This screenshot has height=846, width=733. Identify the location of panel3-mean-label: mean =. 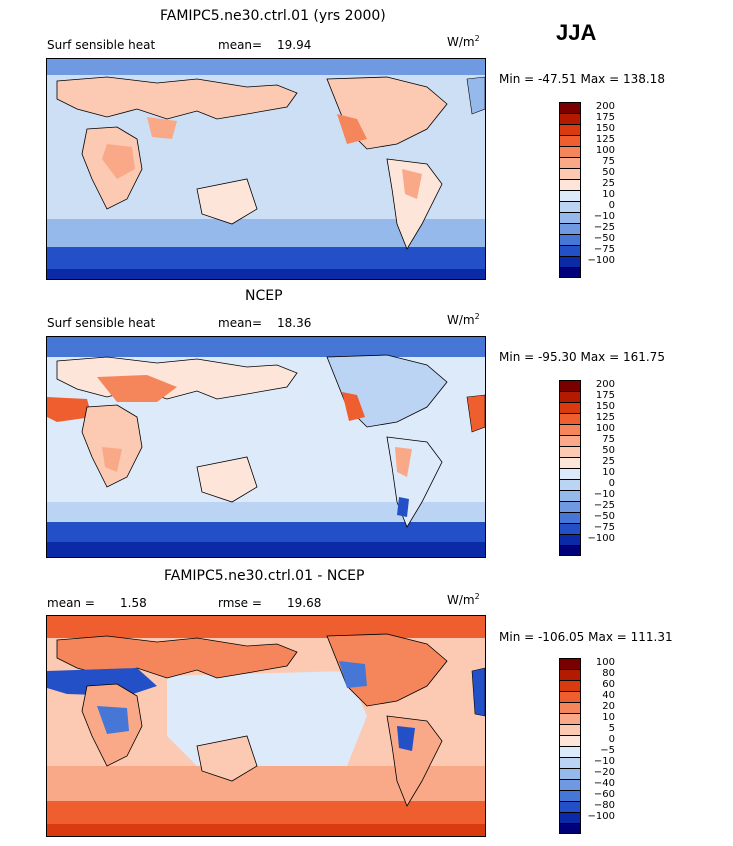
(71, 603).